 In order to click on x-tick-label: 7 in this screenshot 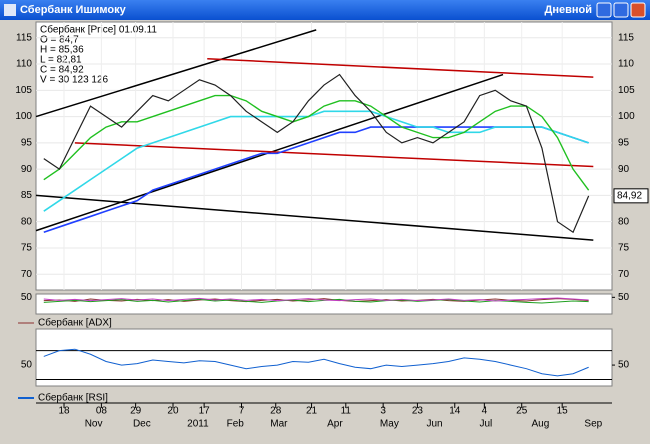, I will do `click(242, 411)`.